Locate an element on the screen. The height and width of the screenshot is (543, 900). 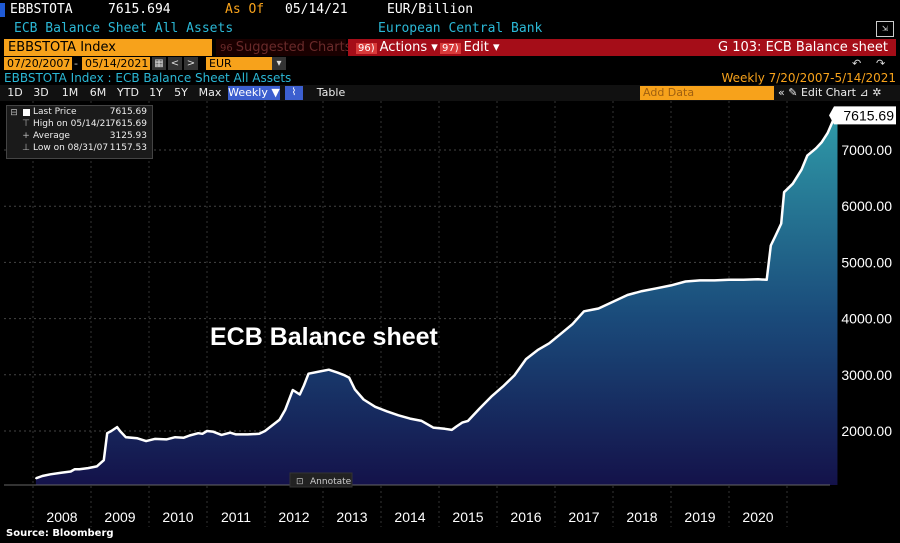
period-1y: 1Y is located at coordinates (156, 92).